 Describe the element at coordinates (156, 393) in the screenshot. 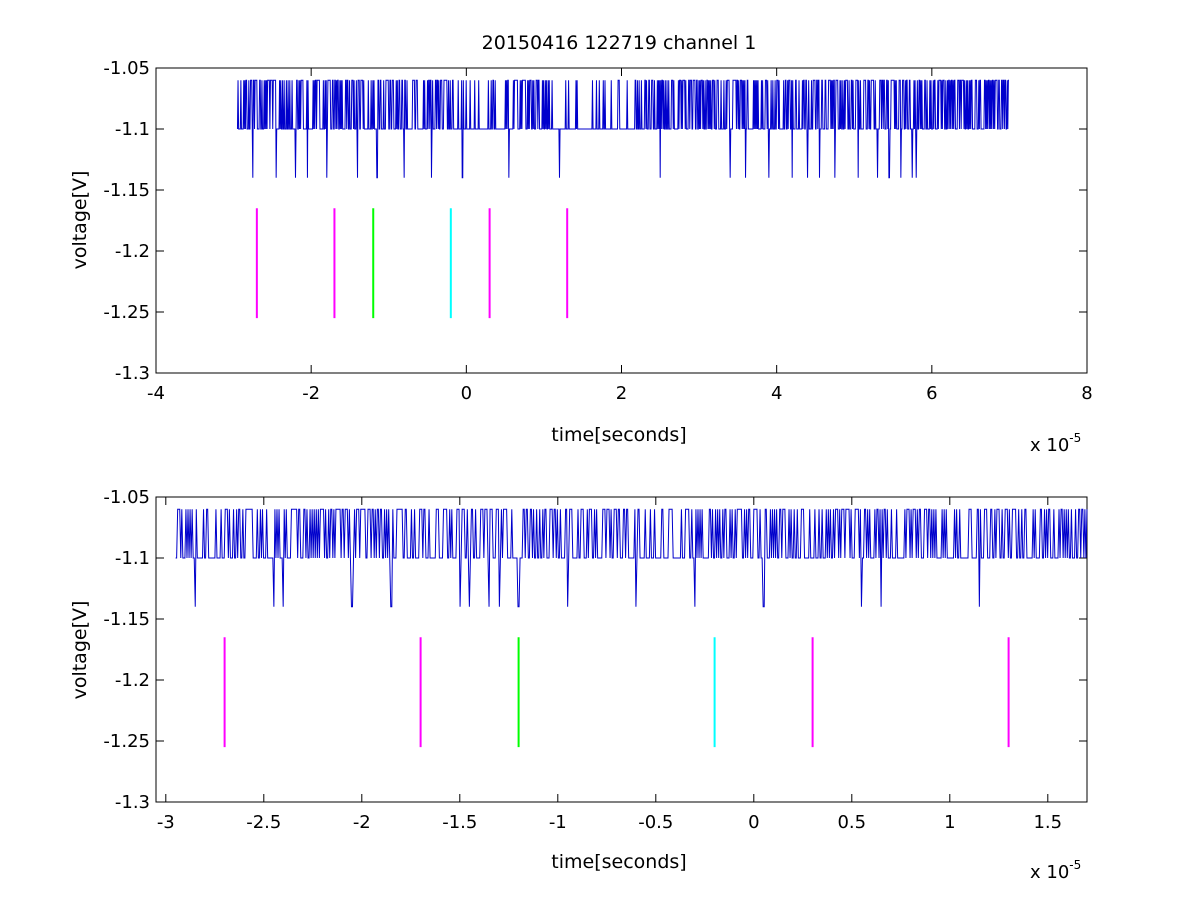

I see `x-tick-label: -4` at that location.